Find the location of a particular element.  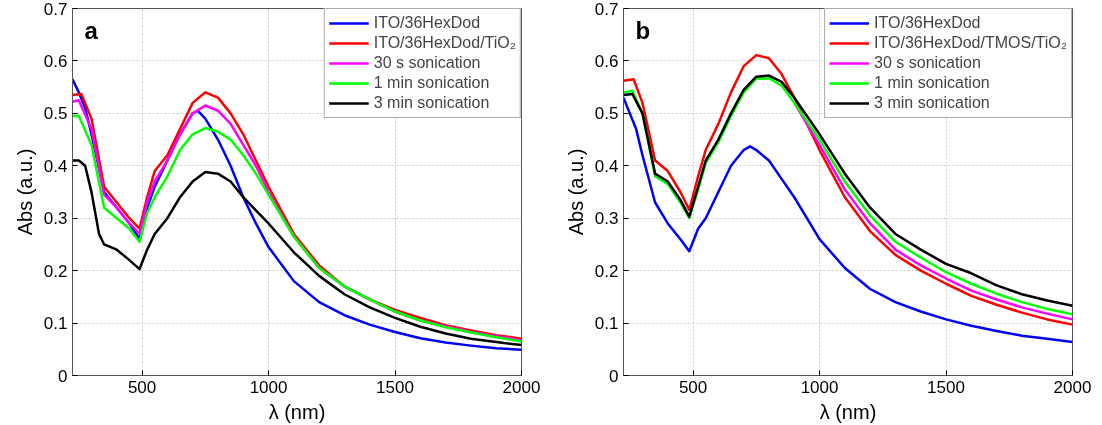

legend-label: ITO/36HexDod/TiO₂ is located at coordinates (444, 43).